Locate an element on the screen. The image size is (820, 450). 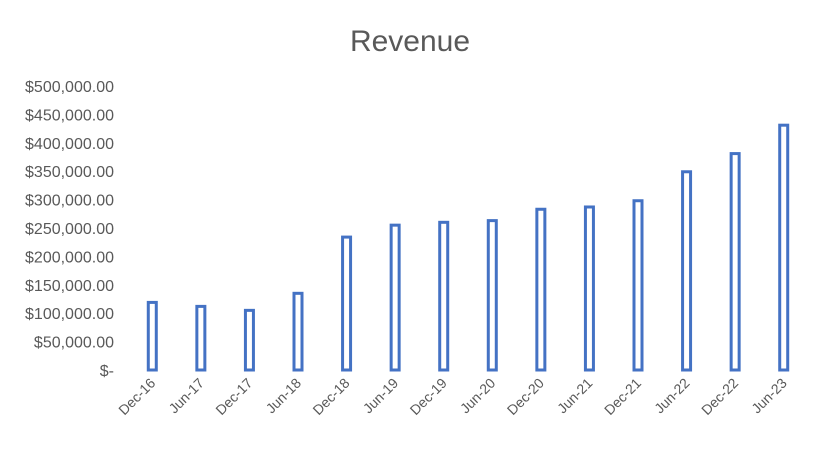
y-tick-label: $350,000.00 is located at coordinates (69, 172).